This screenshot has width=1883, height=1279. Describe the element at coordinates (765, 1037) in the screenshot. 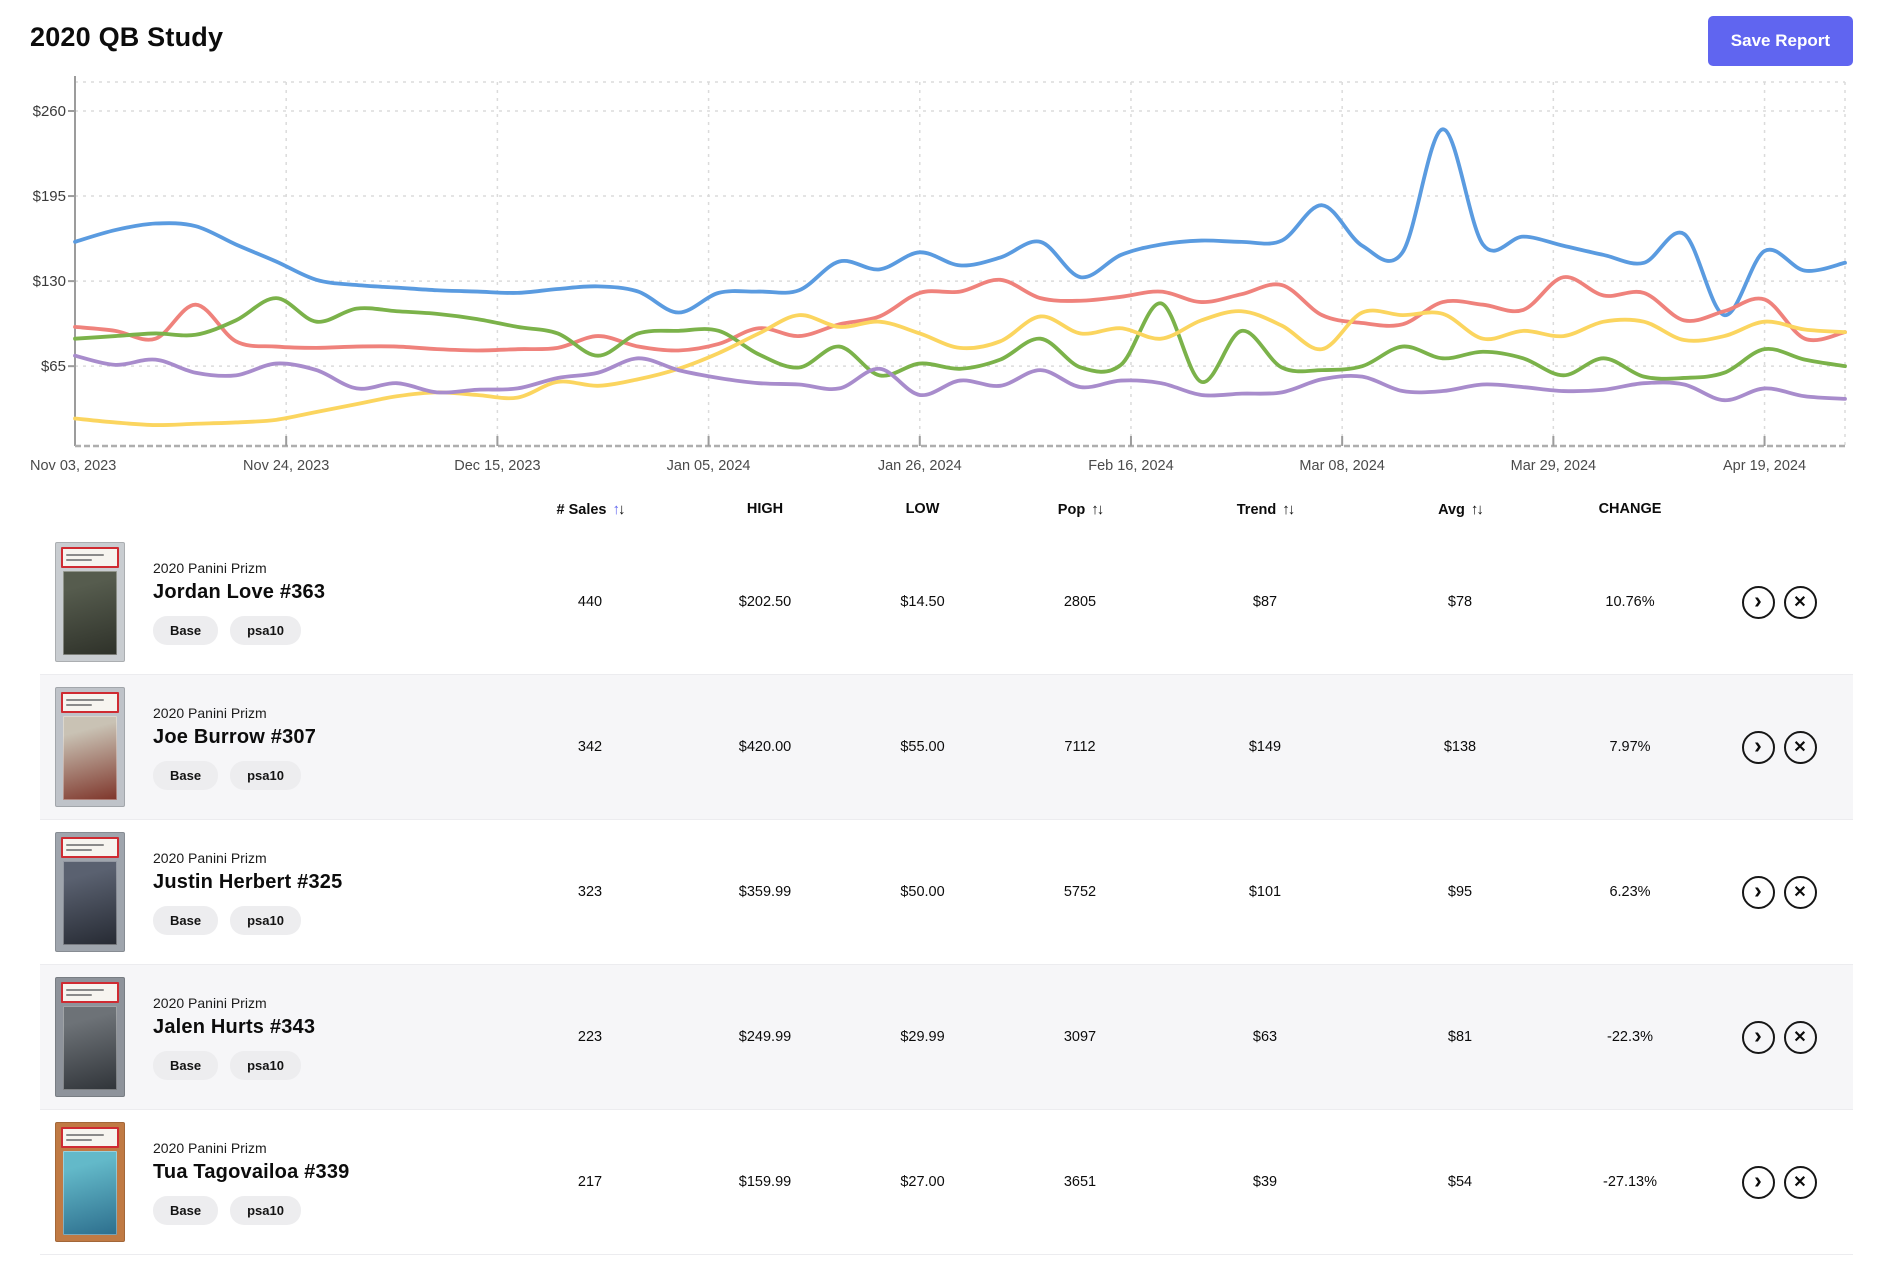

I see `high-value: $249.99` at that location.